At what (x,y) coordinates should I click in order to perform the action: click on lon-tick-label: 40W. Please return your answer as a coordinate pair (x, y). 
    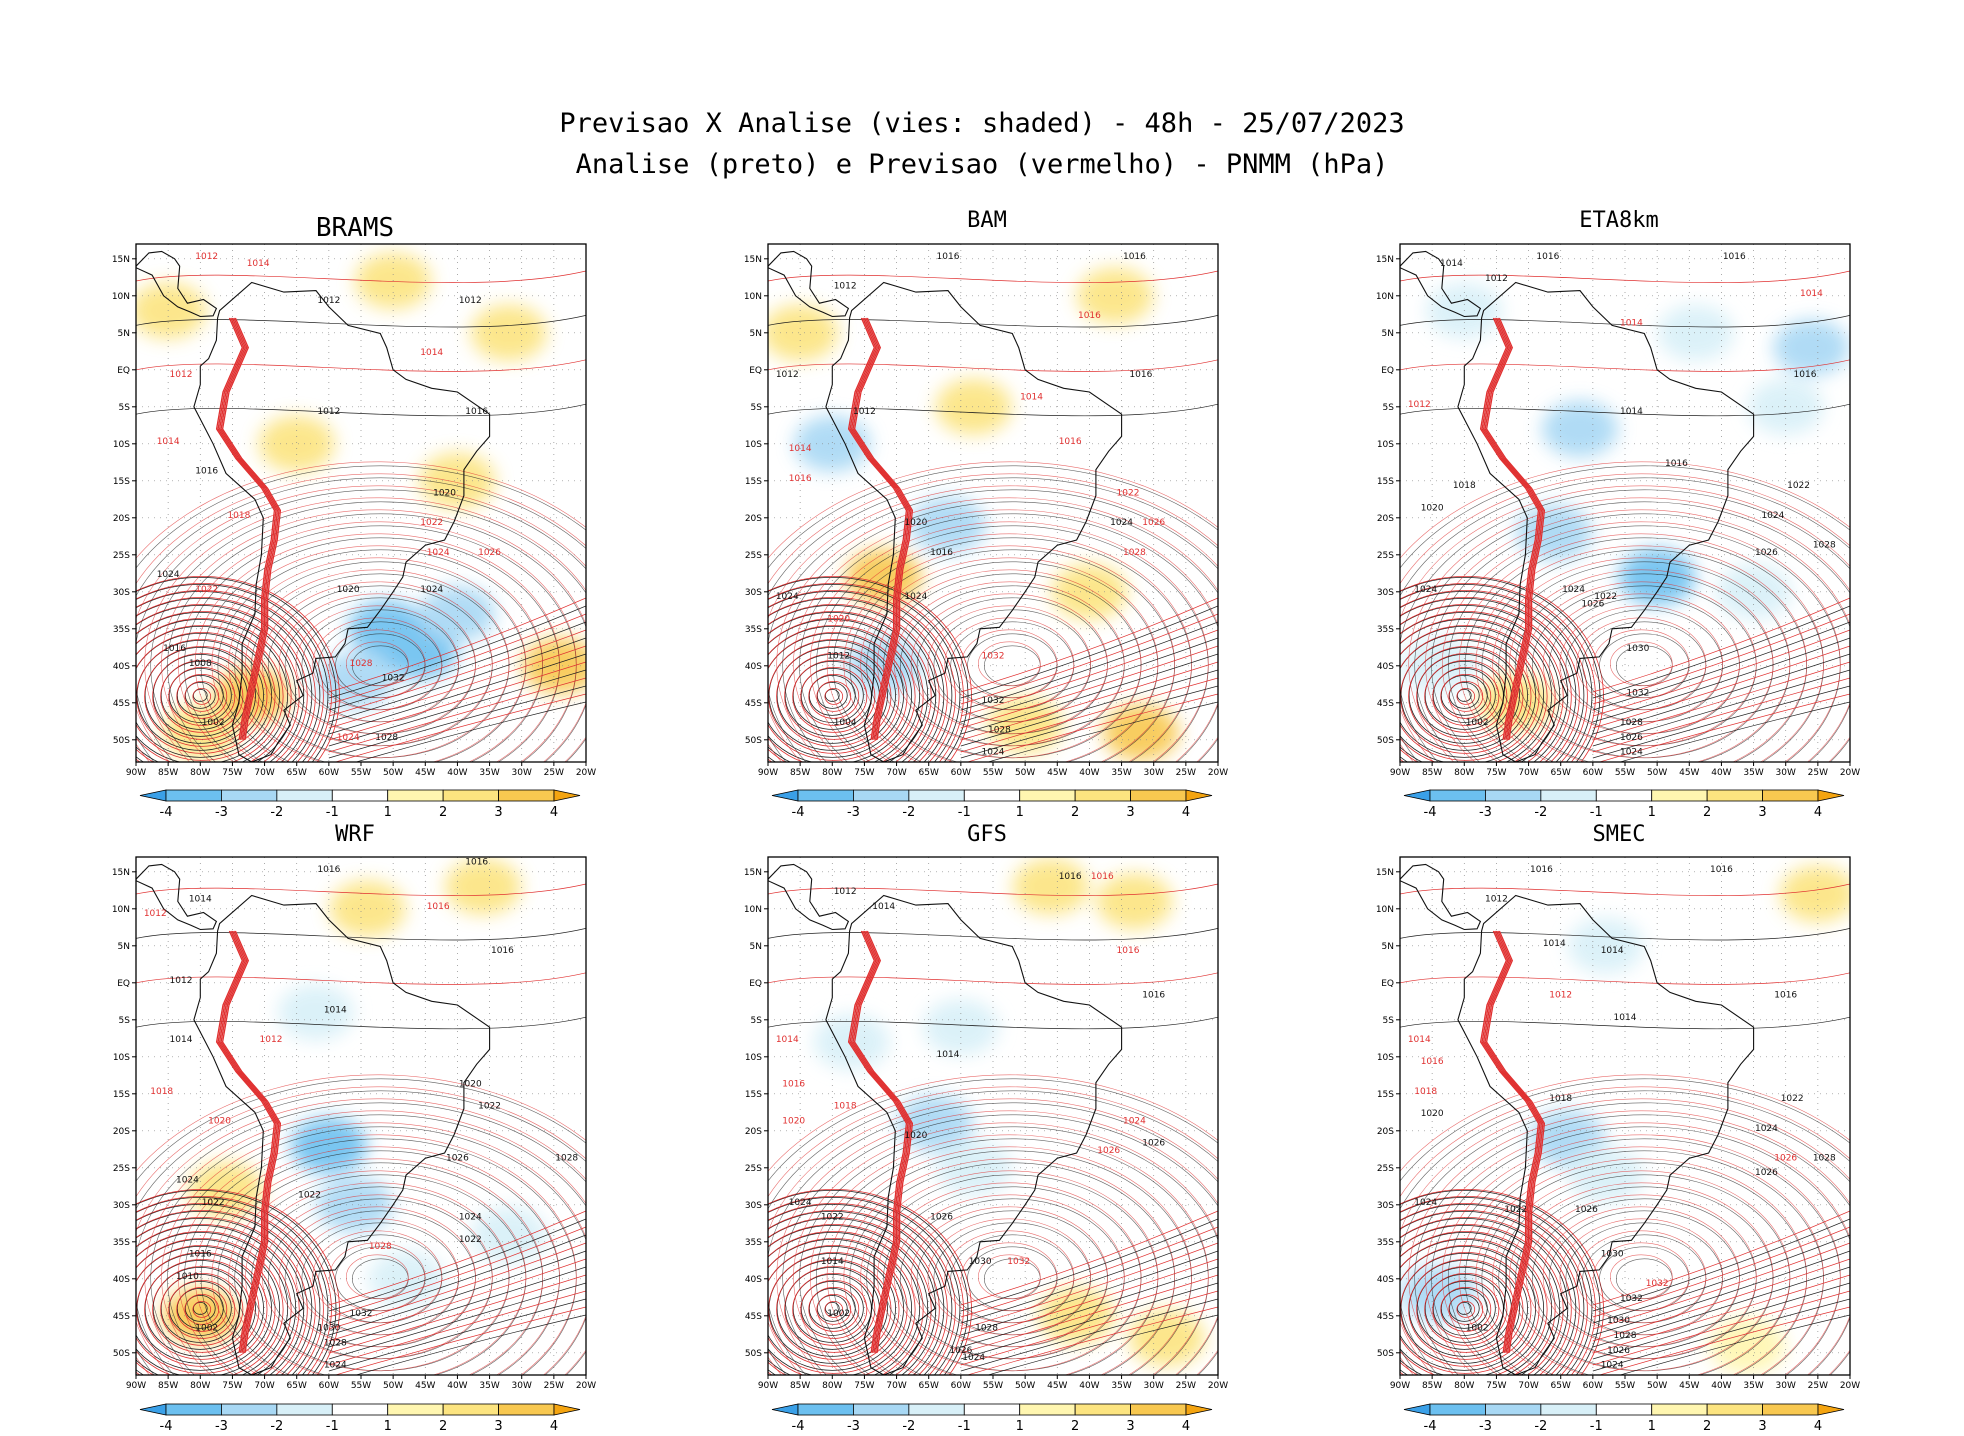
    Looking at the image, I should click on (457, 773).